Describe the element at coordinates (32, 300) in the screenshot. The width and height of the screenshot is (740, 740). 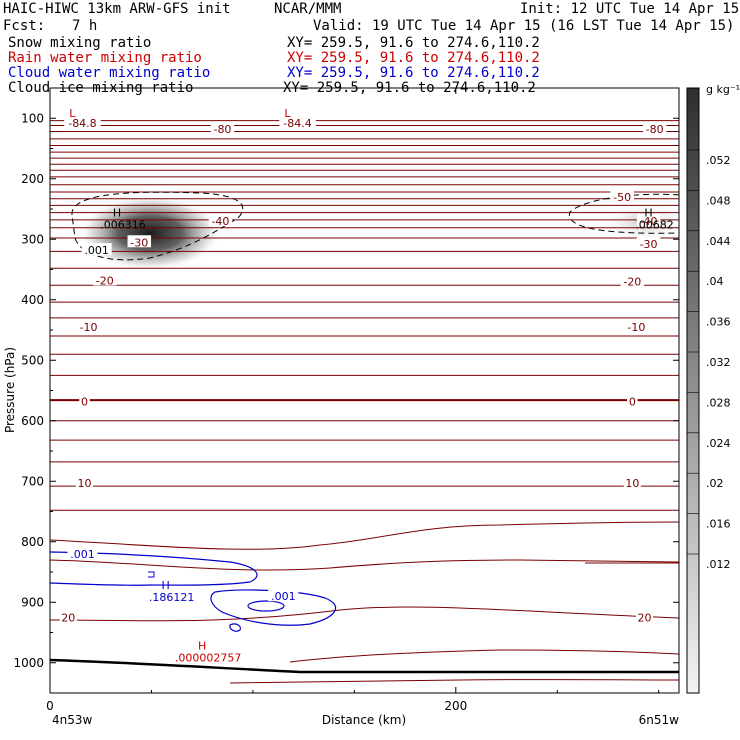
I see `y-tick-label: 400` at that location.